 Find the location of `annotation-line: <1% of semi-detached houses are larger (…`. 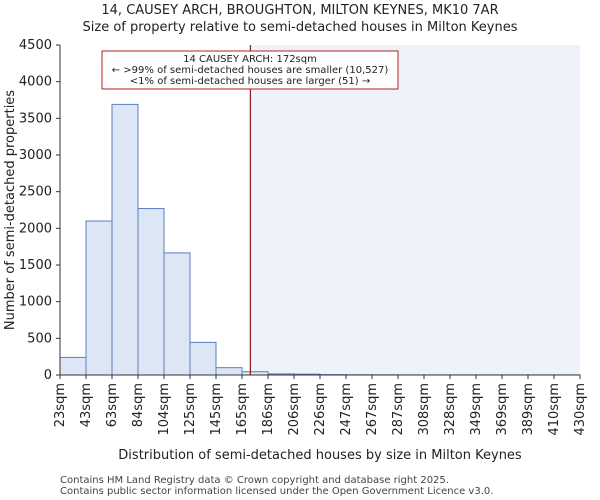

annotation-line: <1% of semi-detached houses are larger (… is located at coordinates (250, 81).